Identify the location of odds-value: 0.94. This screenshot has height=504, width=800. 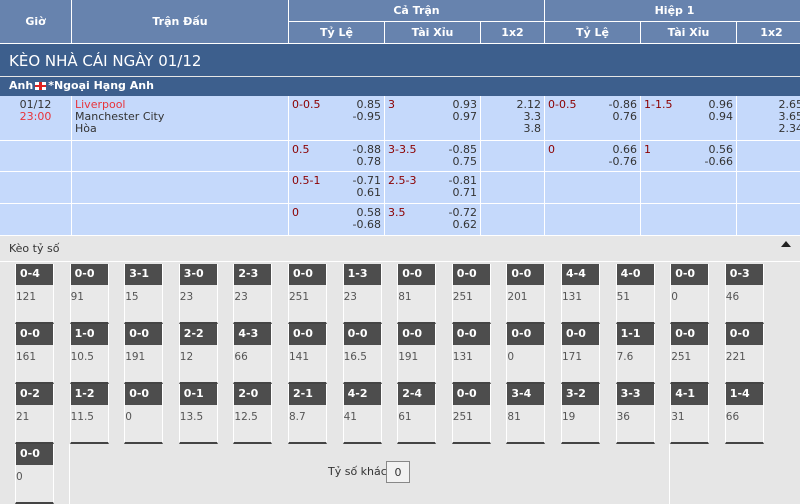
(721, 117).